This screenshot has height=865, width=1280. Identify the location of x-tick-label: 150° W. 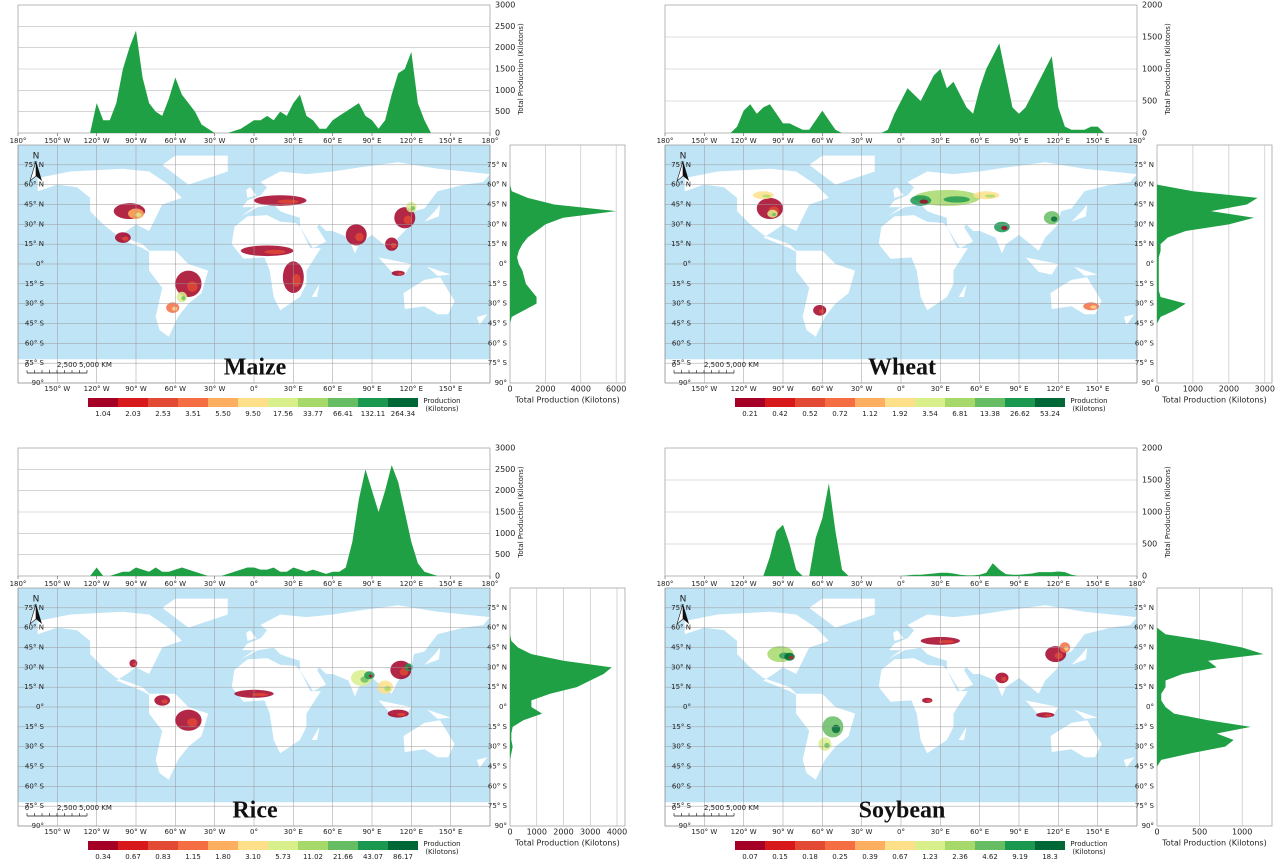
(57, 141).